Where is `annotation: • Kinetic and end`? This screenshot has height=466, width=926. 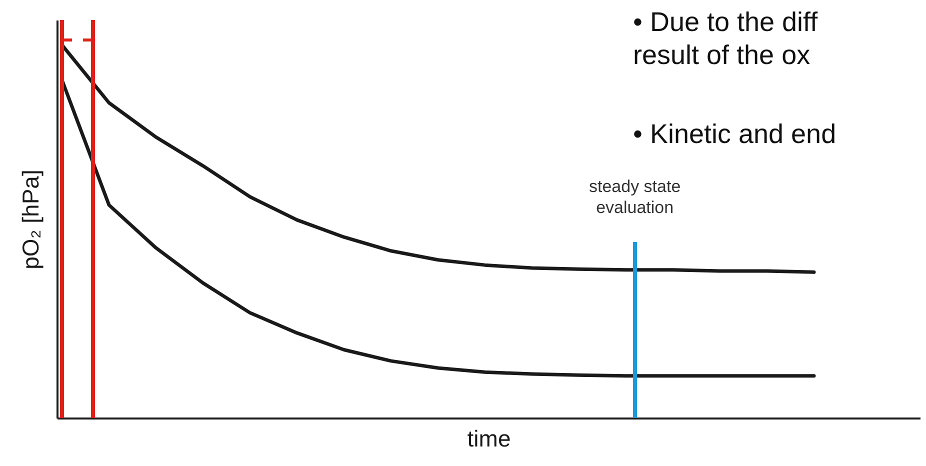
annotation: • Kinetic and end is located at coordinates (734, 134).